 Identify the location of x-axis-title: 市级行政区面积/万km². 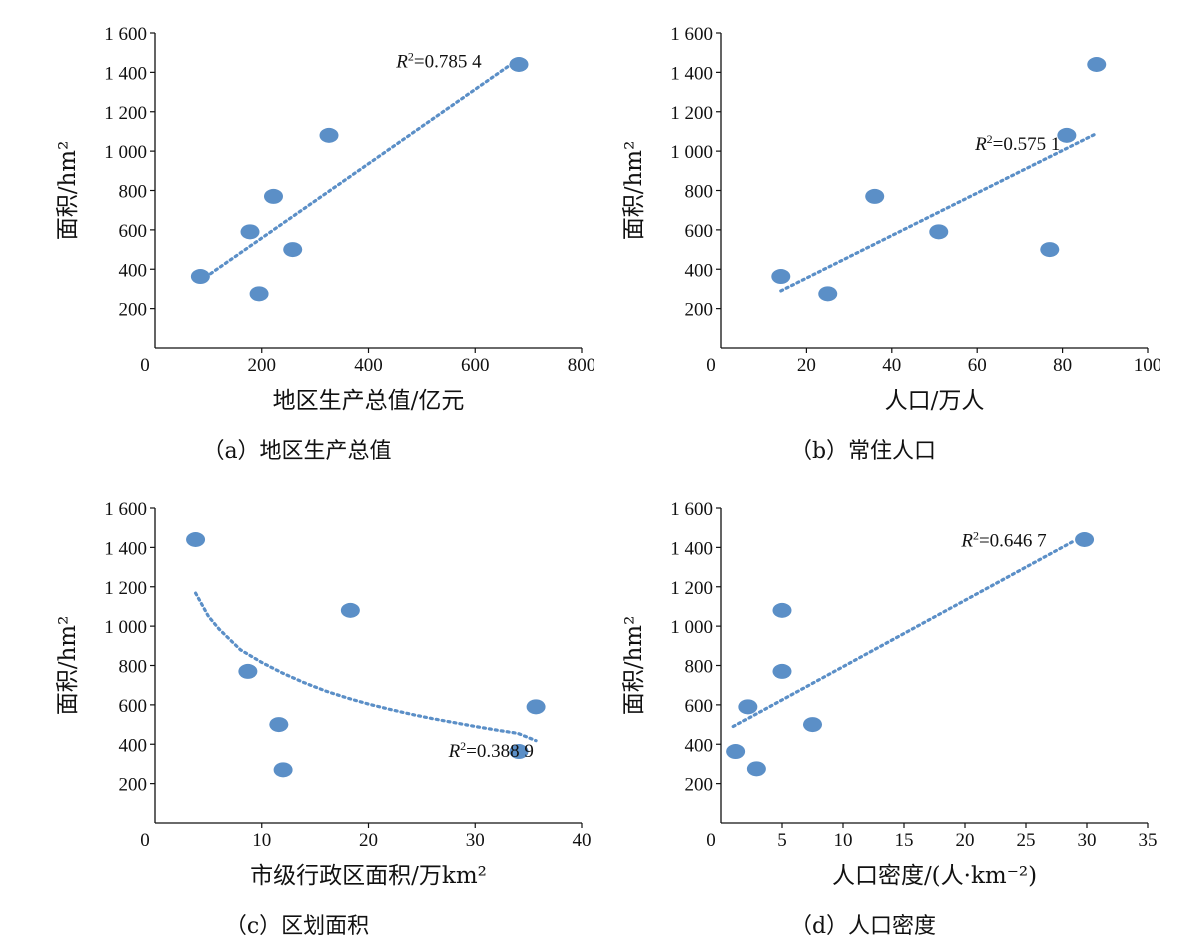
(368, 876).